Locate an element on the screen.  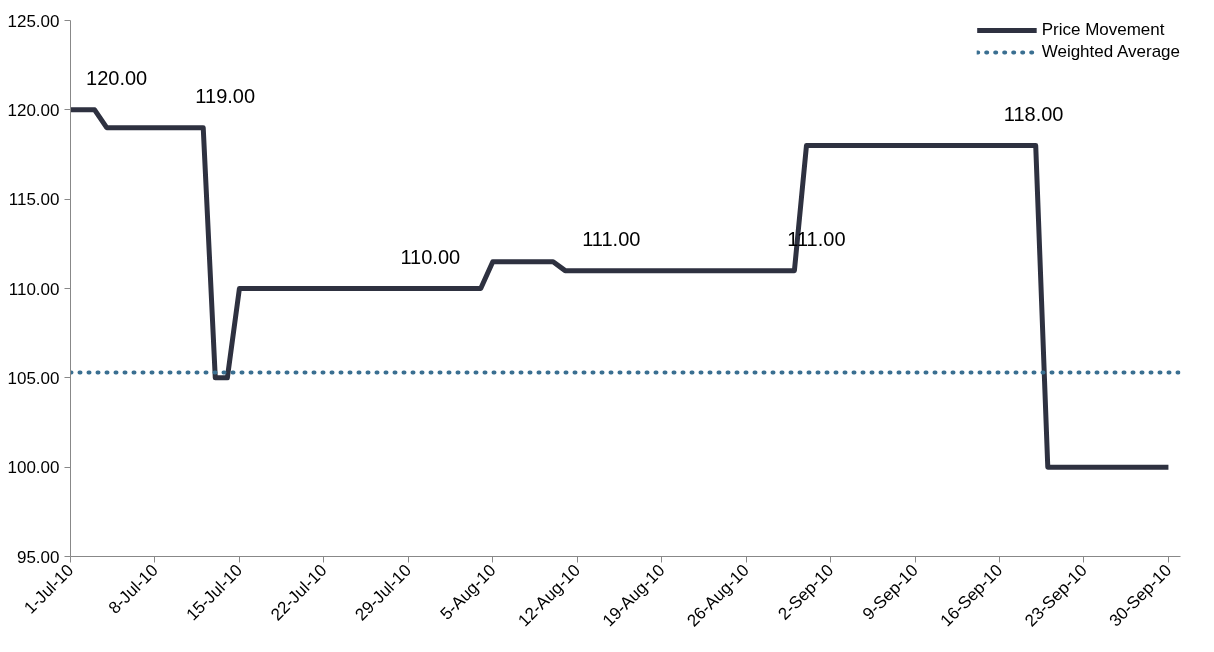
annotation: 111.00 is located at coordinates (611, 238).